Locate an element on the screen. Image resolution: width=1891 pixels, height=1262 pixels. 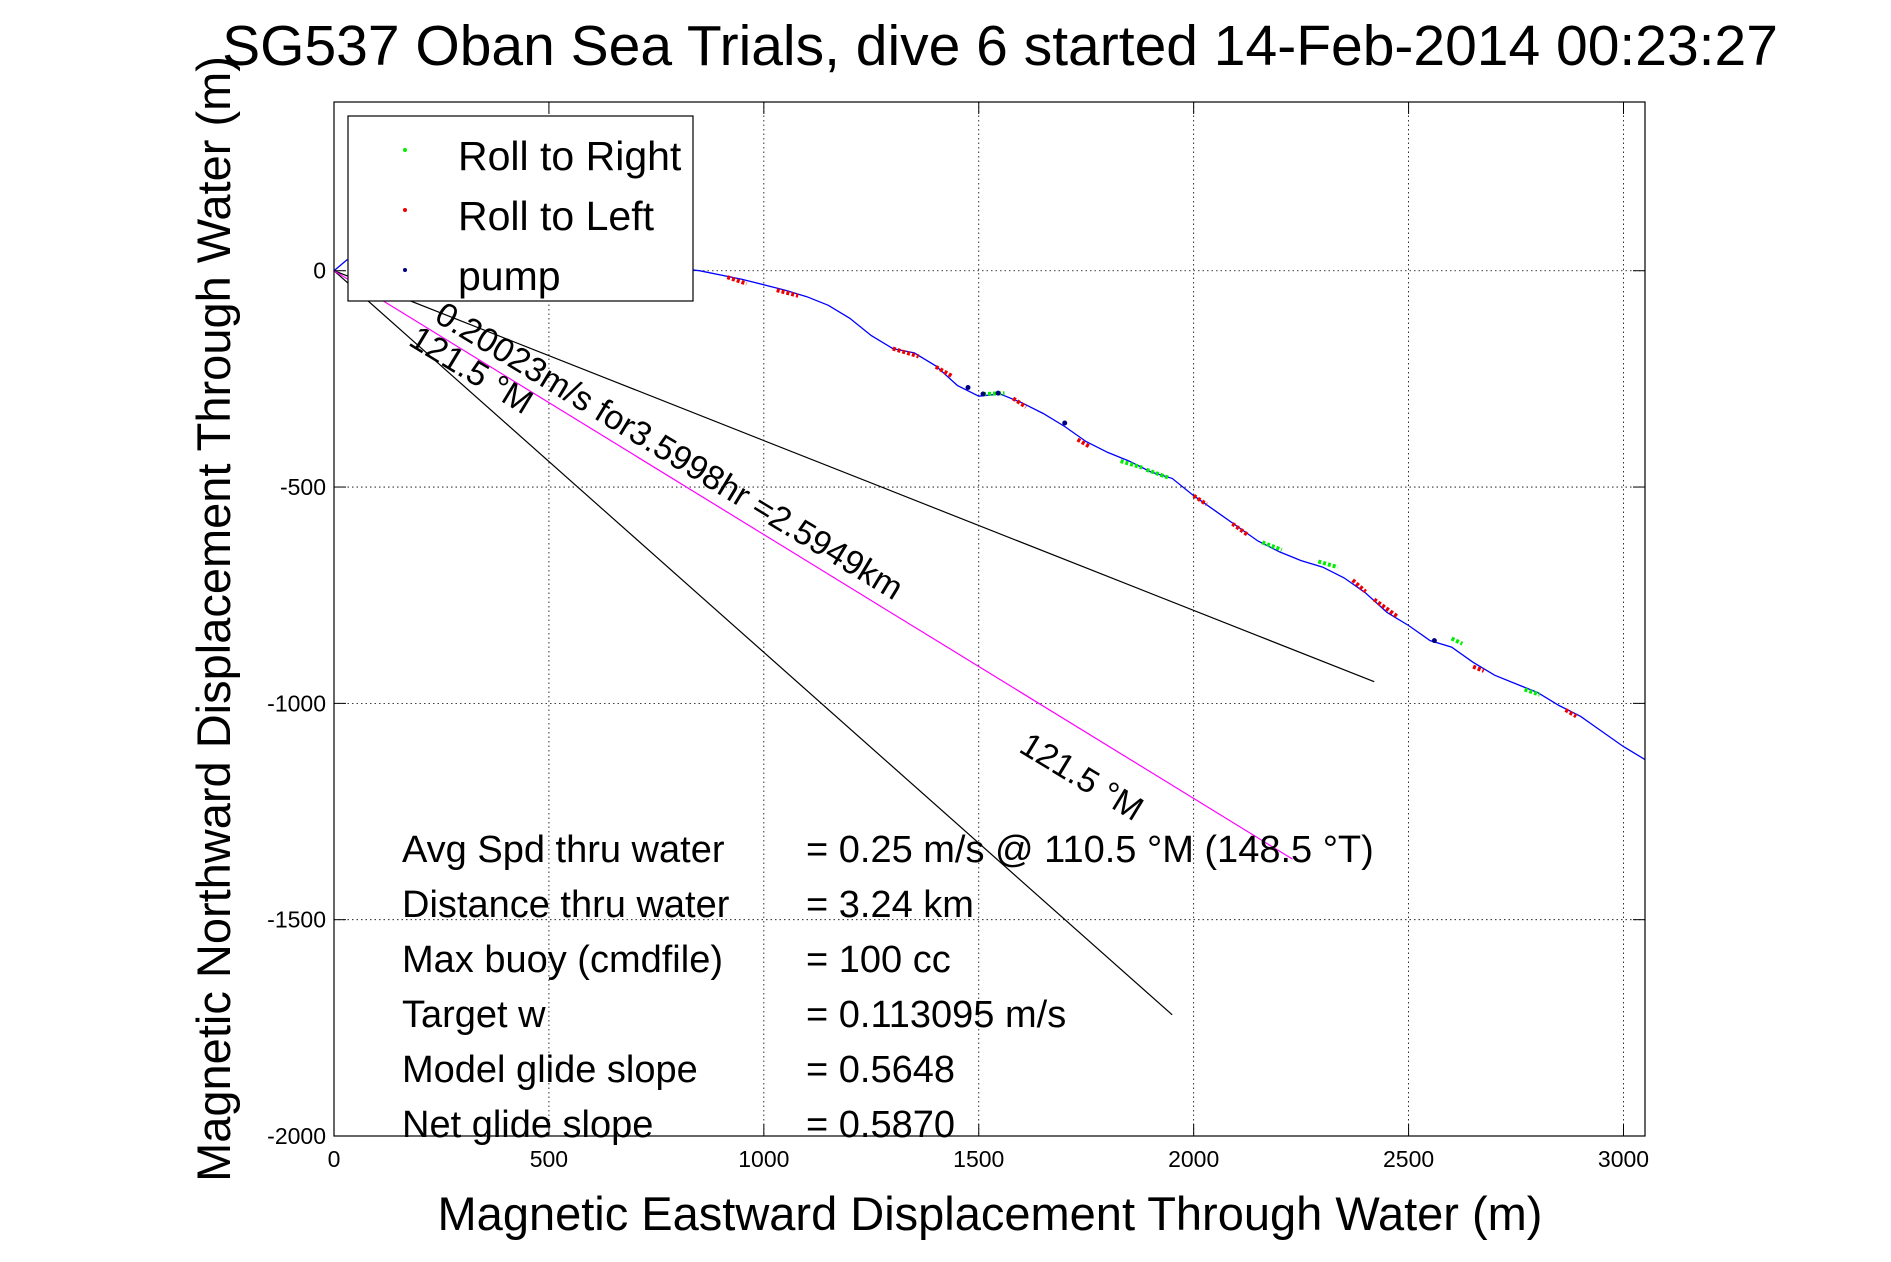
y-tick-label: 0 is located at coordinates (319, 271).